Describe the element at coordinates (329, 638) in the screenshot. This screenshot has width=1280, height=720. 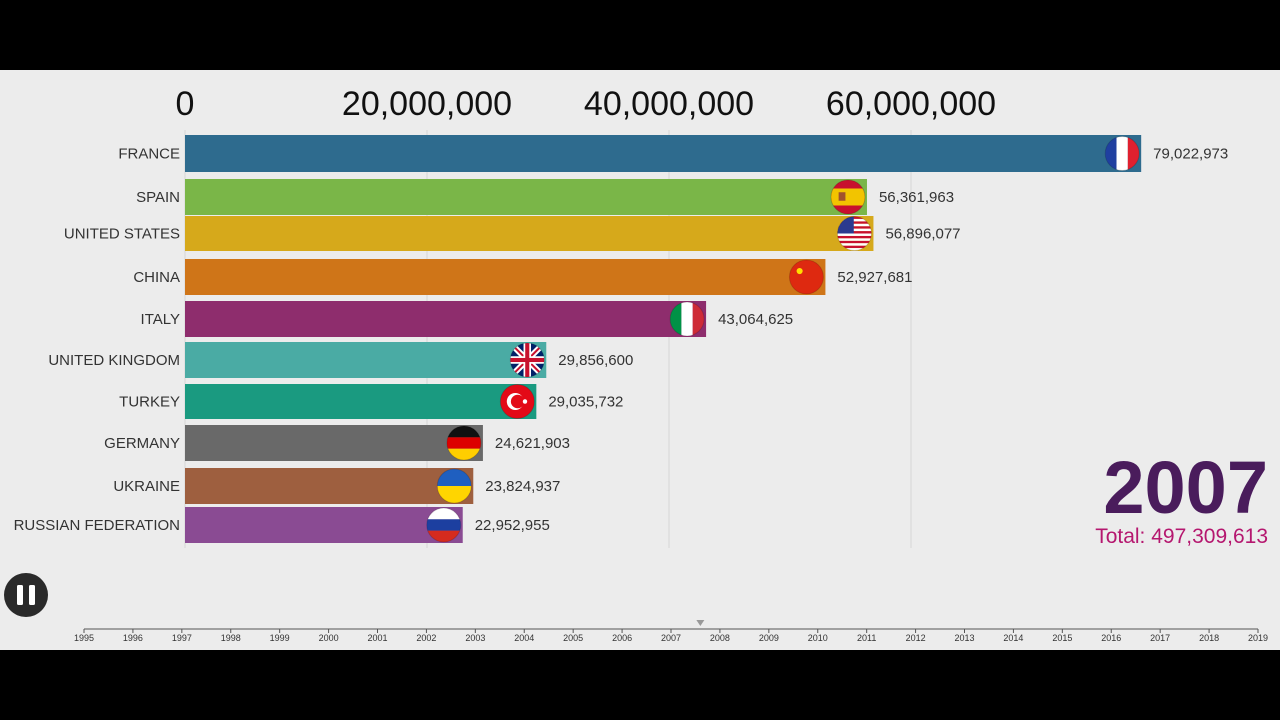
I see `timeline-year-label: 2000` at that location.